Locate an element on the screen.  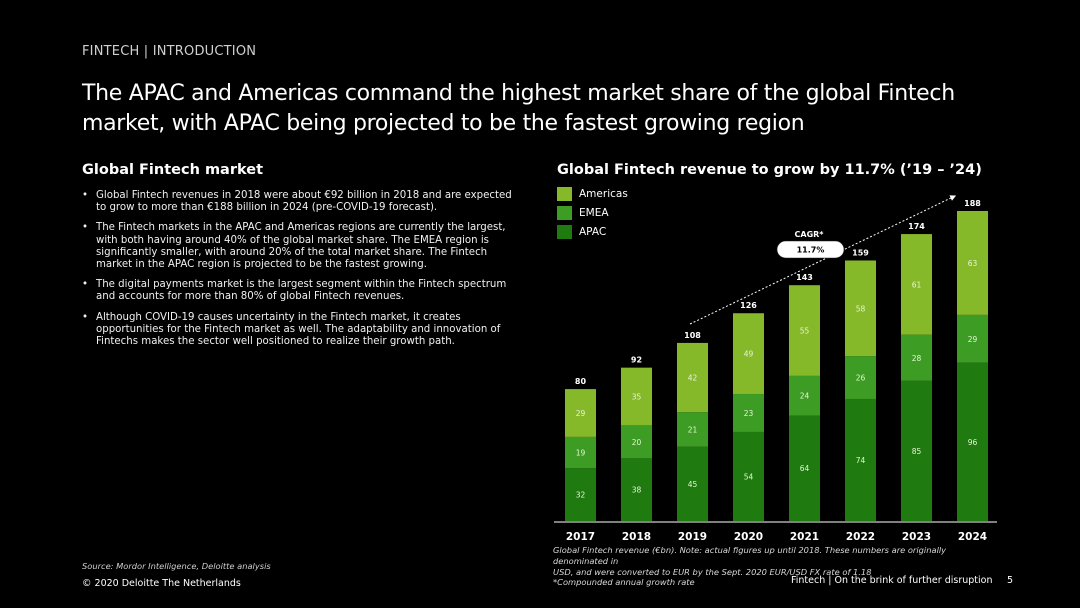
bar-total-label: 126 is located at coordinates (748, 305).